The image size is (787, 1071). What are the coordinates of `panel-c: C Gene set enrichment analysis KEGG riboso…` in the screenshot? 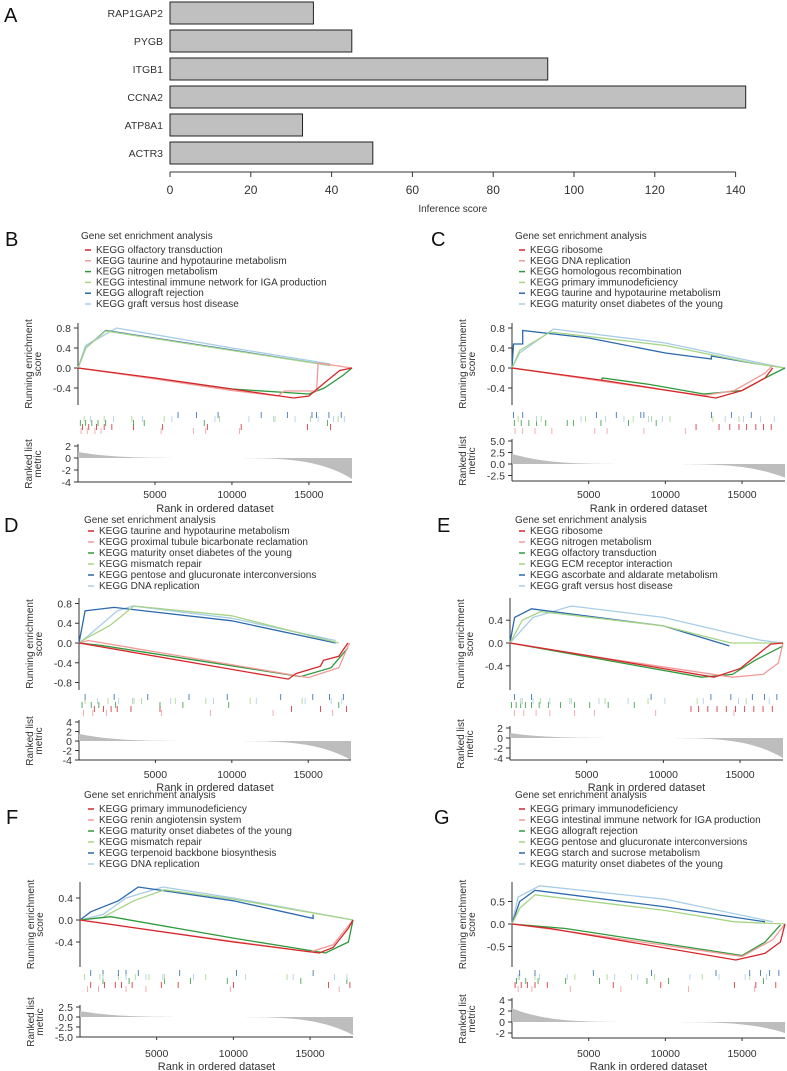 It's located at (608, 372).